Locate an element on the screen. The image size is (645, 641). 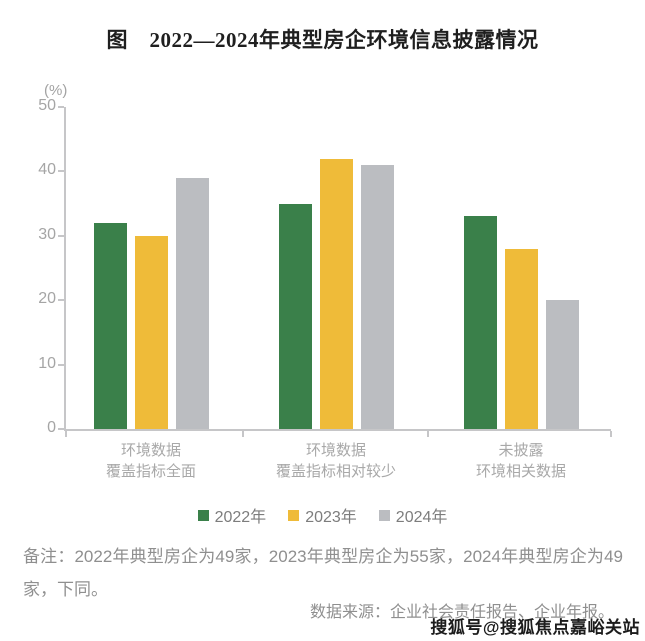
legend-item-2023年: 2023年 is located at coordinates (322, 515).